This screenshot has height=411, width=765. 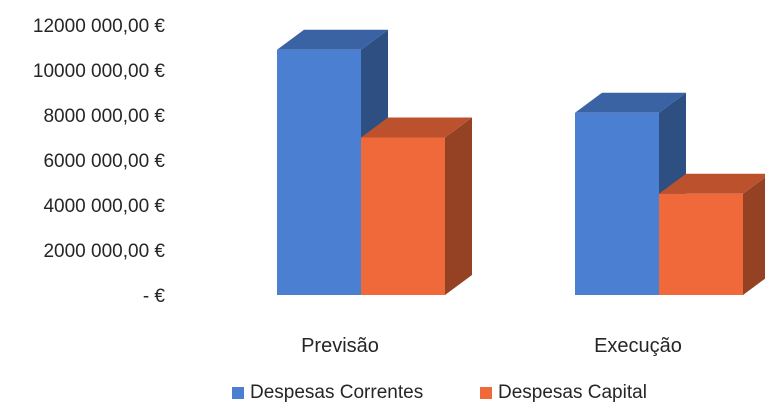 I want to click on bar-despesas-capital-execução-side, so click(x=754, y=236).